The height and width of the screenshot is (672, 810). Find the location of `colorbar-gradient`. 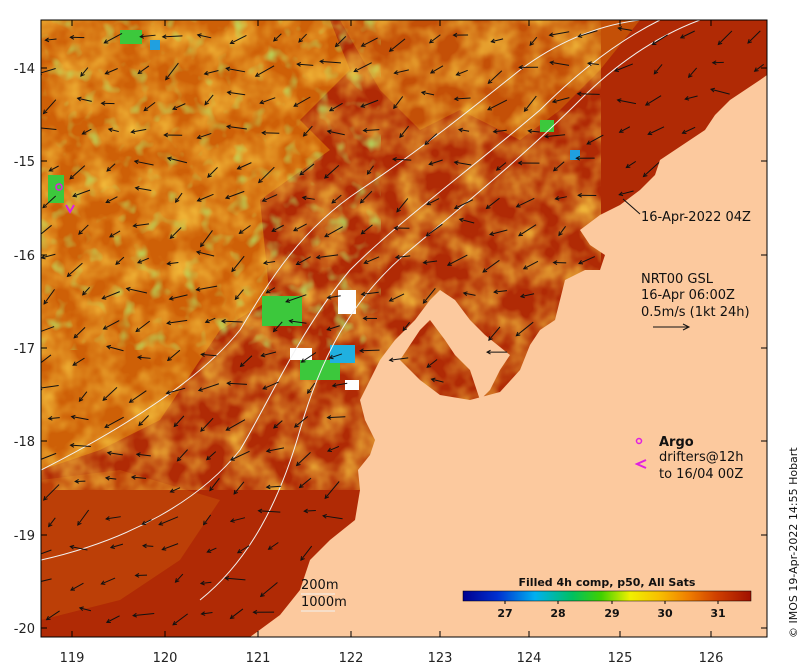

colorbar-gradient is located at coordinates (607, 596).